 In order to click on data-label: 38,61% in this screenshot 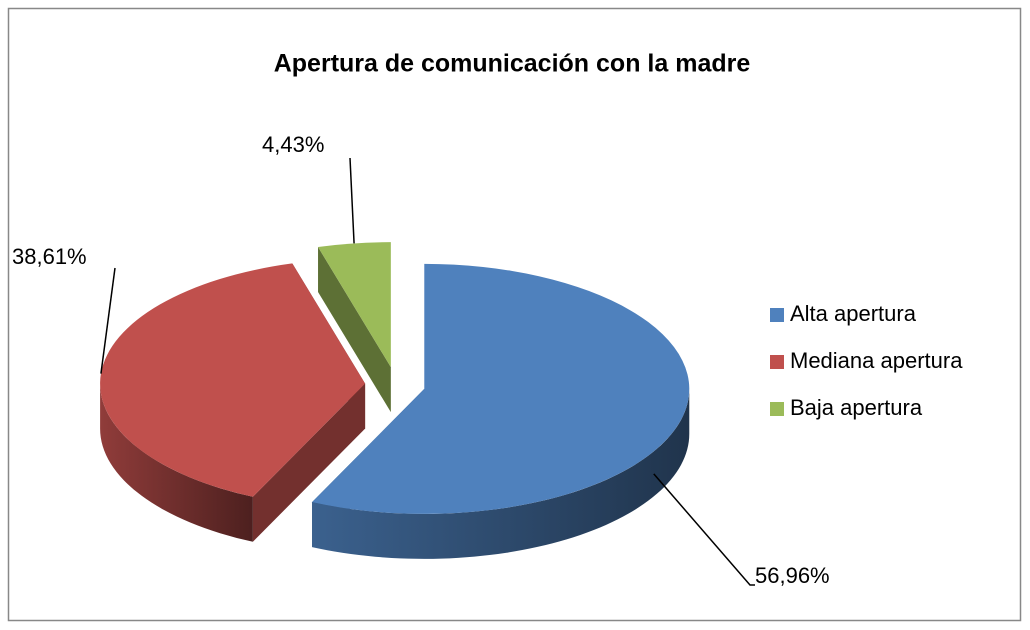, I will do `click(49, 256)`.